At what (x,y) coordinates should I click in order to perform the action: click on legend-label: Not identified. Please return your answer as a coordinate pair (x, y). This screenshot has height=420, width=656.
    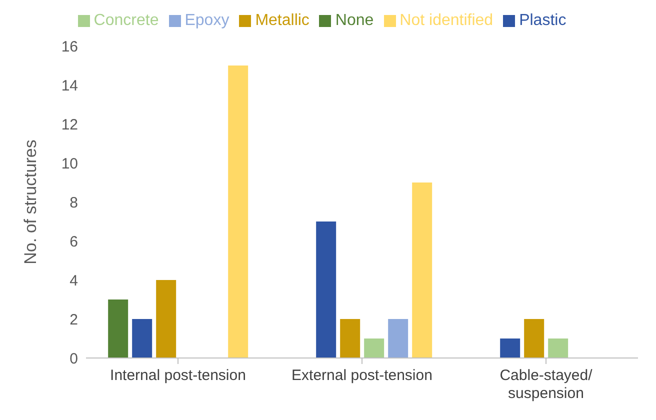
    Looking at the image, I should click on (447, 20).